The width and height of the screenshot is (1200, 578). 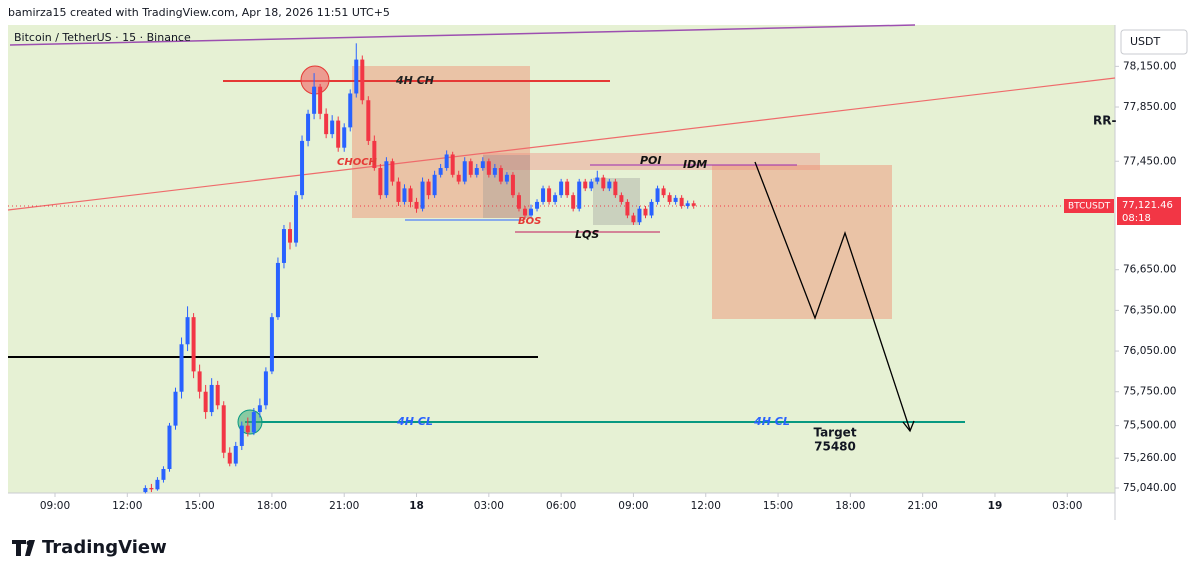 What do you see at coordinates (29, 543) in the screenshot?
I see `brand-logo-dot` at bounding box center [29, 543].